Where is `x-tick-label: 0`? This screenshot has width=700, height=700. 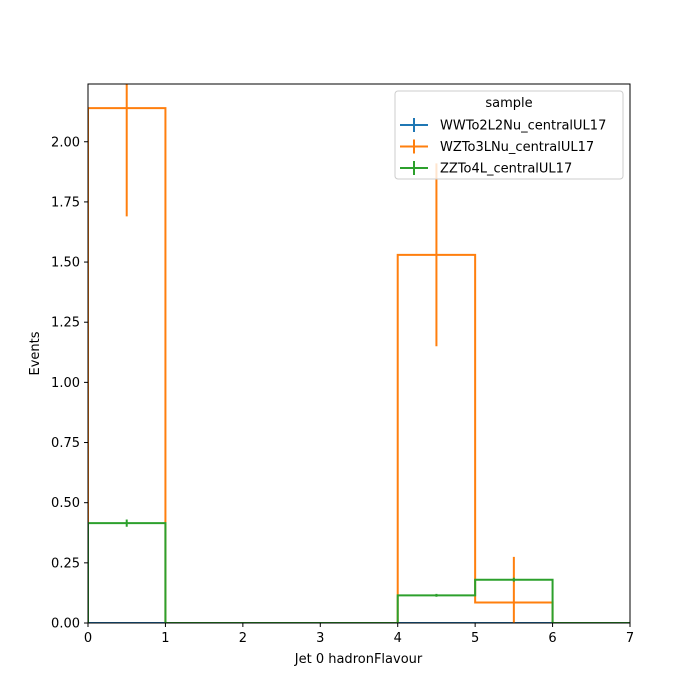
x-tick-label: 0 is located at coordinates (88, 638).